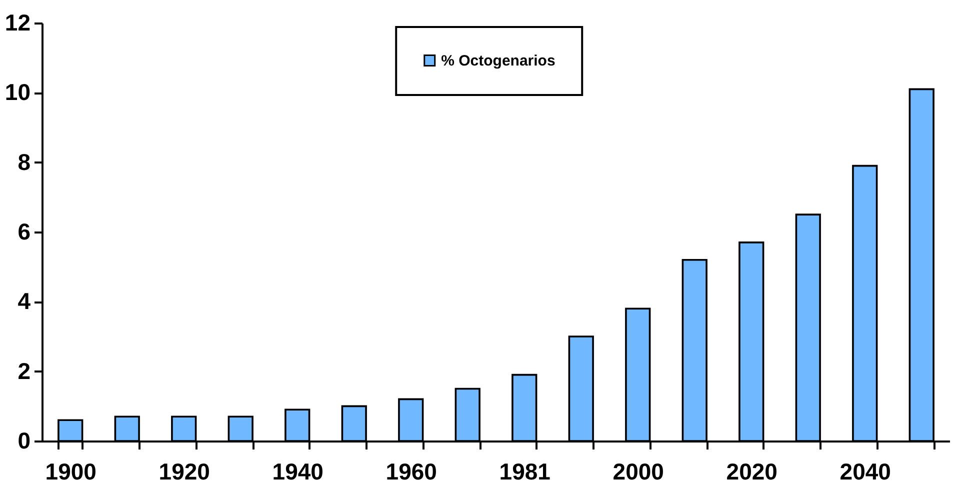  I want to click on x-tick-label: 1960, so click(411, 471).